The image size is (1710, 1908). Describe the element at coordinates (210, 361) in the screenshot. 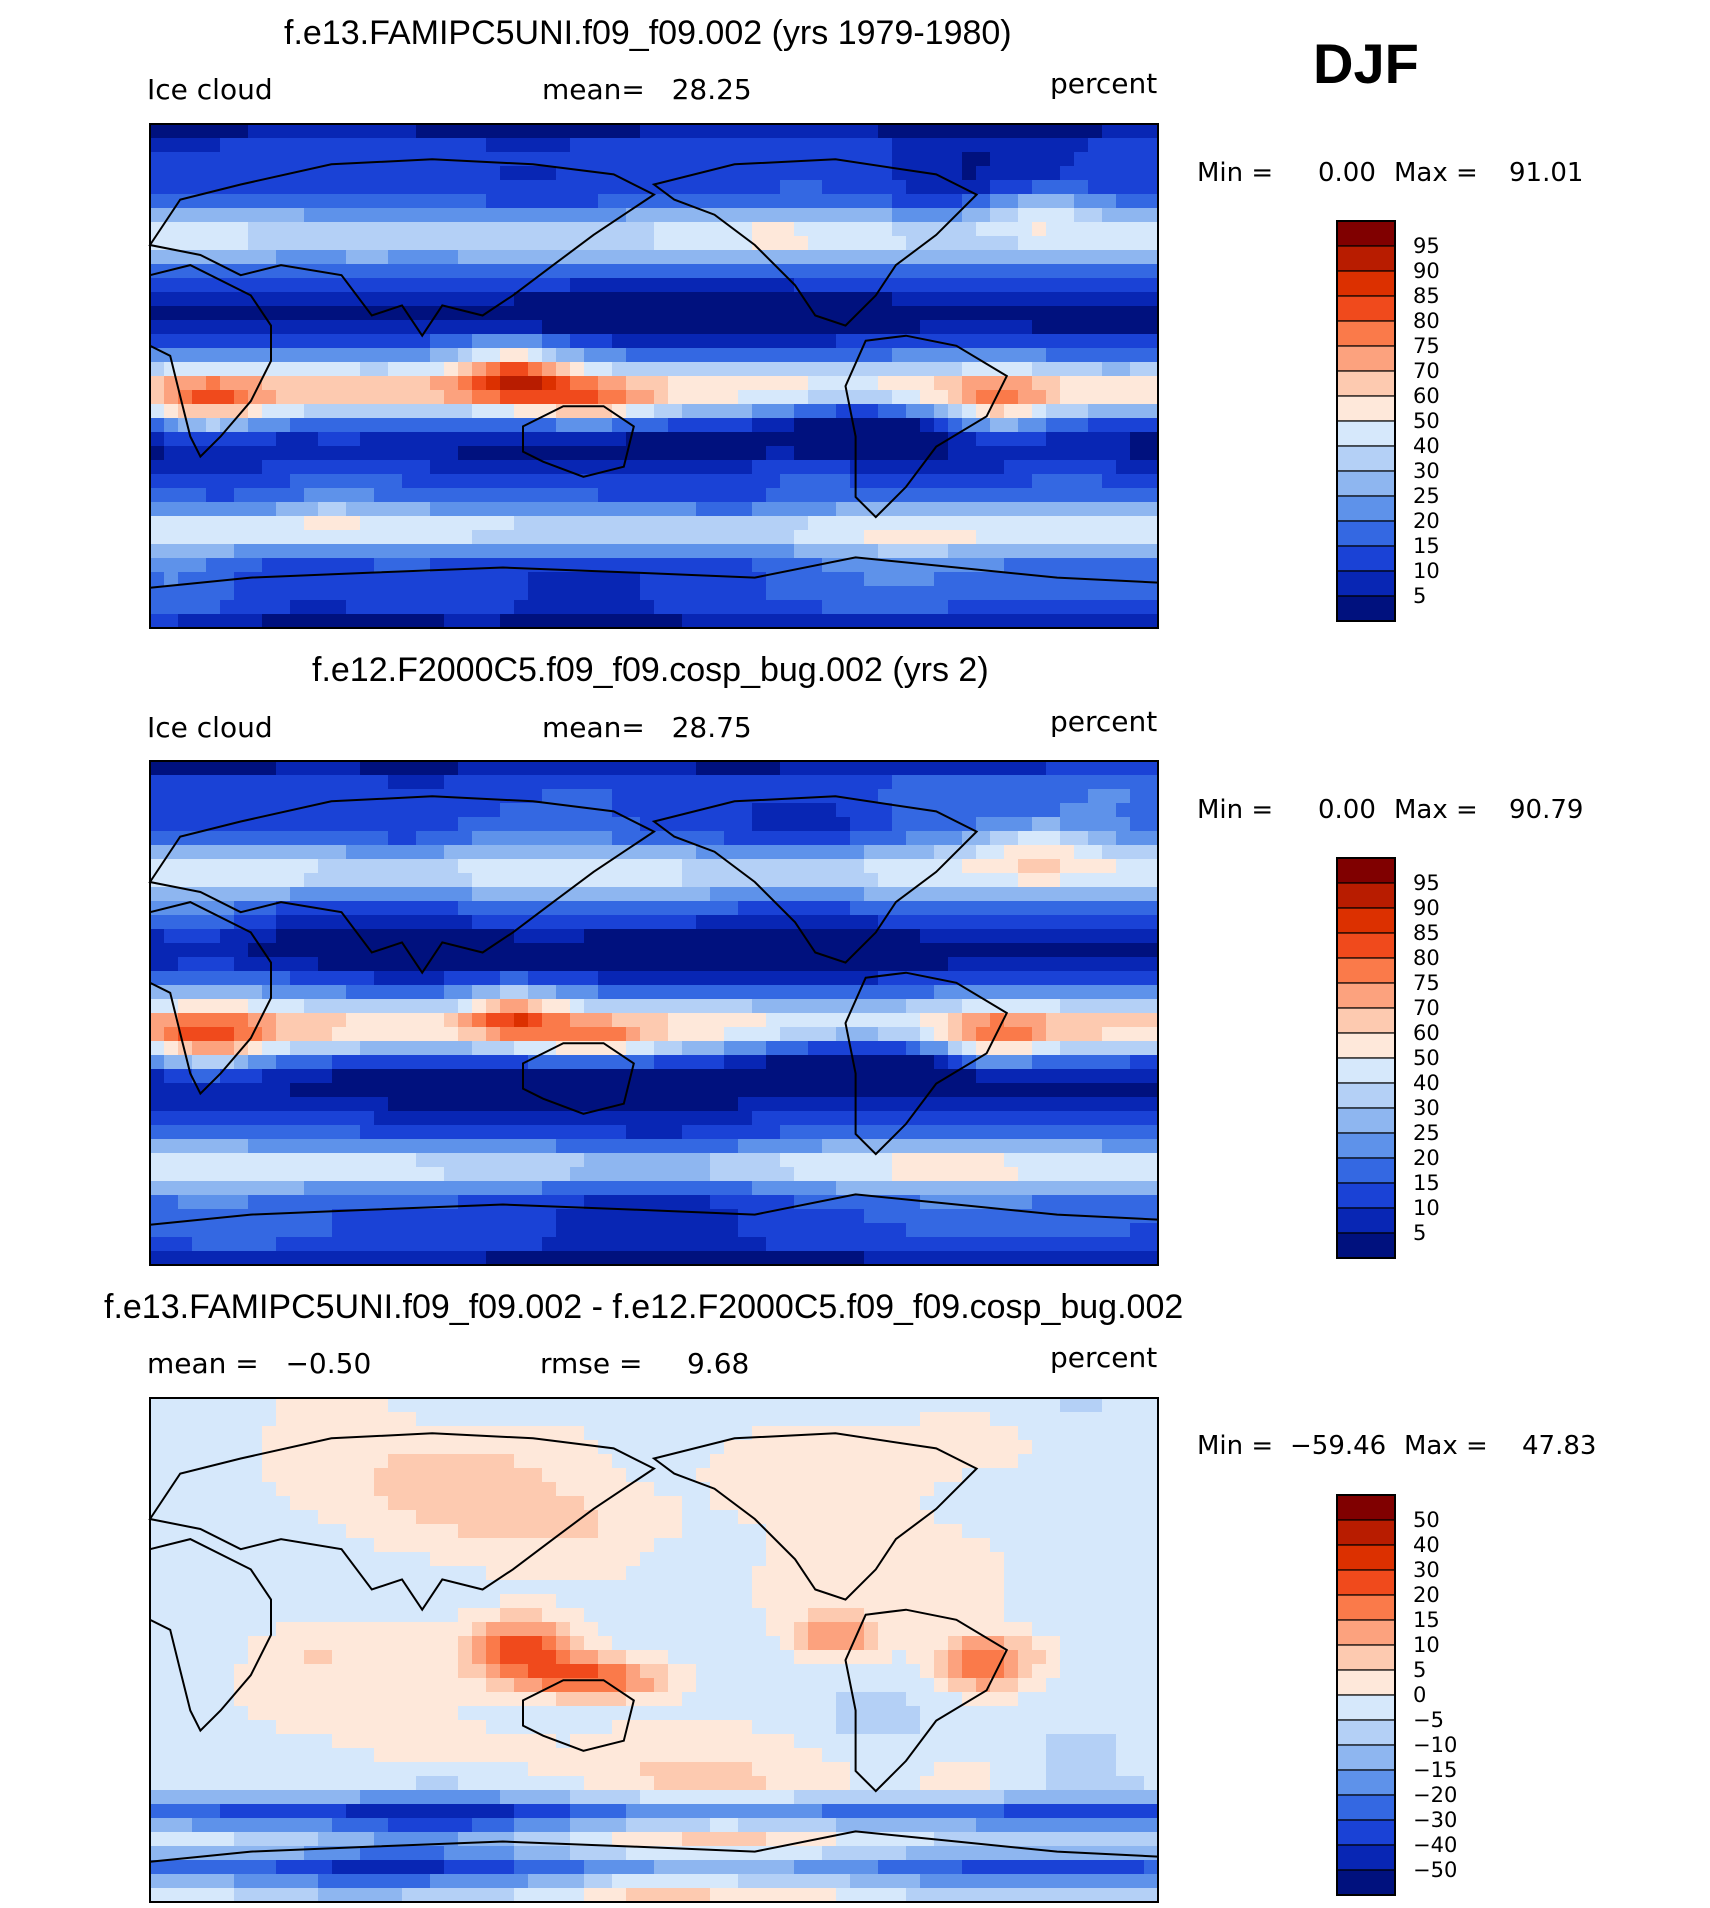

I see `coastline` at that location.